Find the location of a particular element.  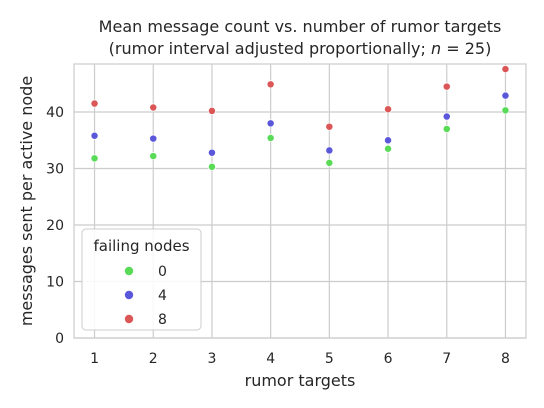

x-tick-label: 1 is located at coordinates (94, 359).